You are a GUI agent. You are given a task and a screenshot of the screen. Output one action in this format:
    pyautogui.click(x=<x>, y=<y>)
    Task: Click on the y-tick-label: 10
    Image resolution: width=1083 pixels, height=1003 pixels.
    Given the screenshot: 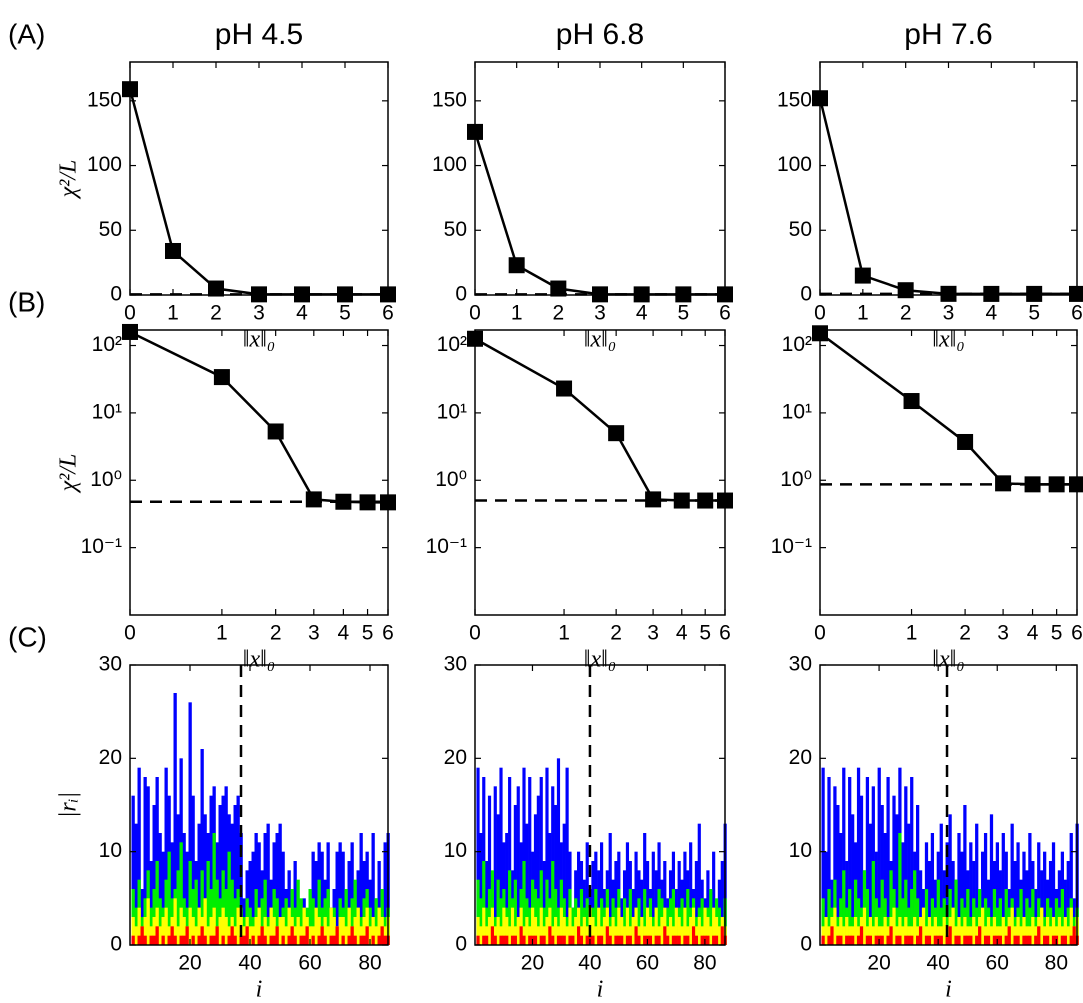 What is the action you would take?
    pyautogui.click(x=800, y=850)
    